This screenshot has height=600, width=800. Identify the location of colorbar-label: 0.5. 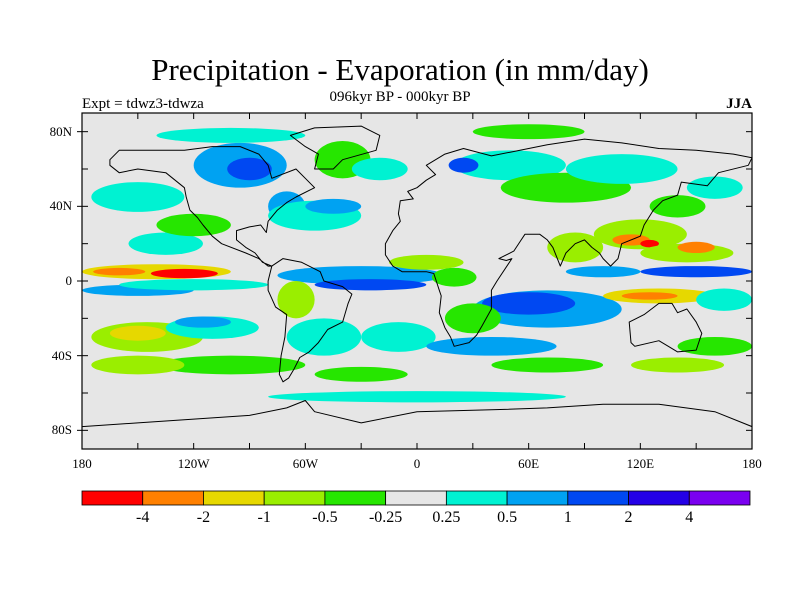
(507, 517).